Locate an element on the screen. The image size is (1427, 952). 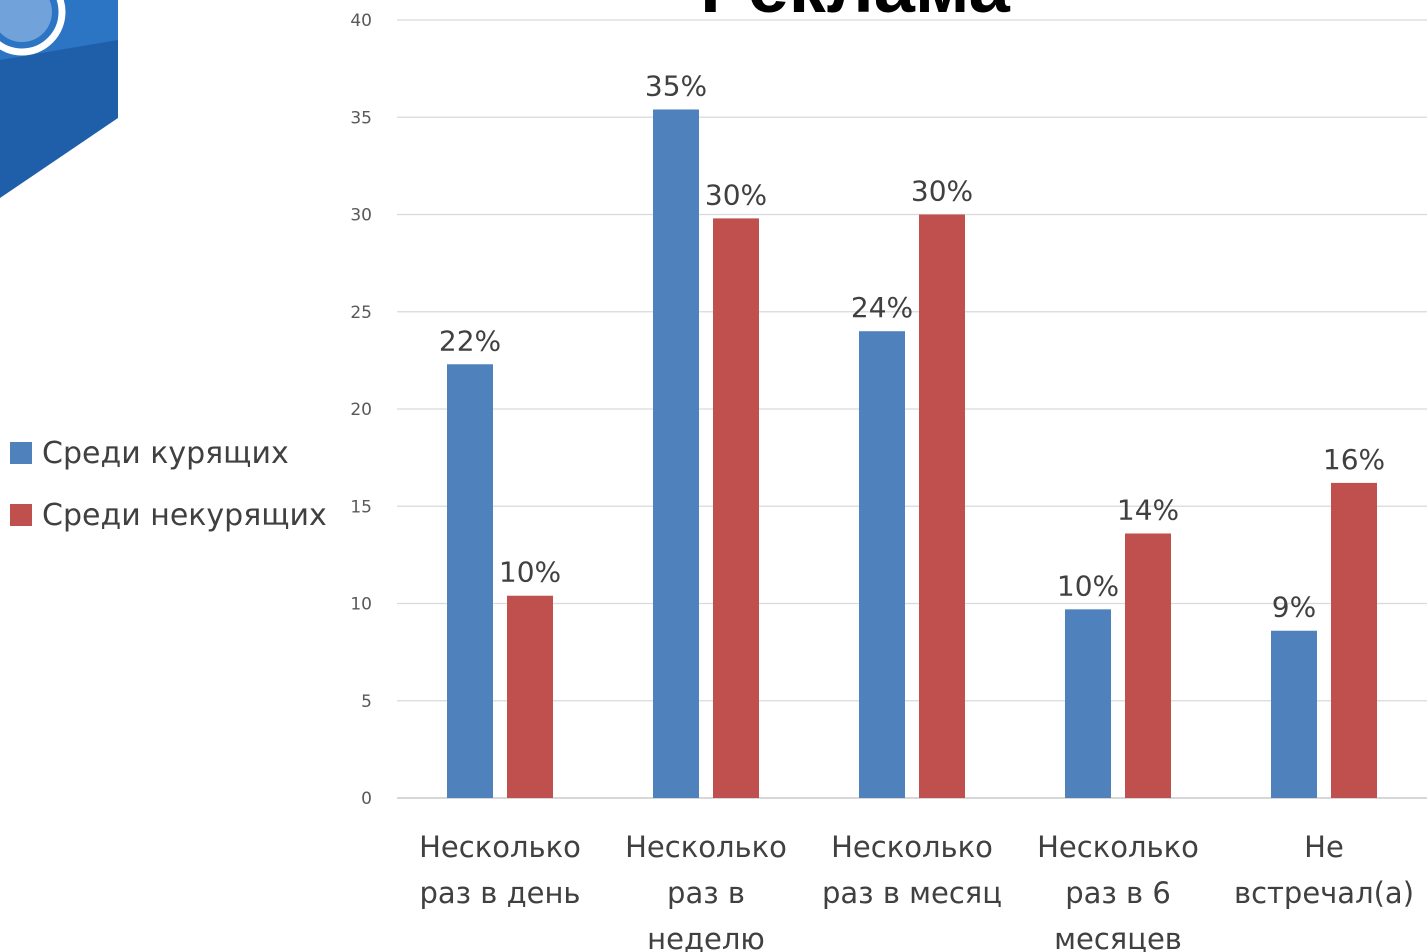
legend-item-nonsmokers: Среди некурящих is located at coordinates (168, 515).